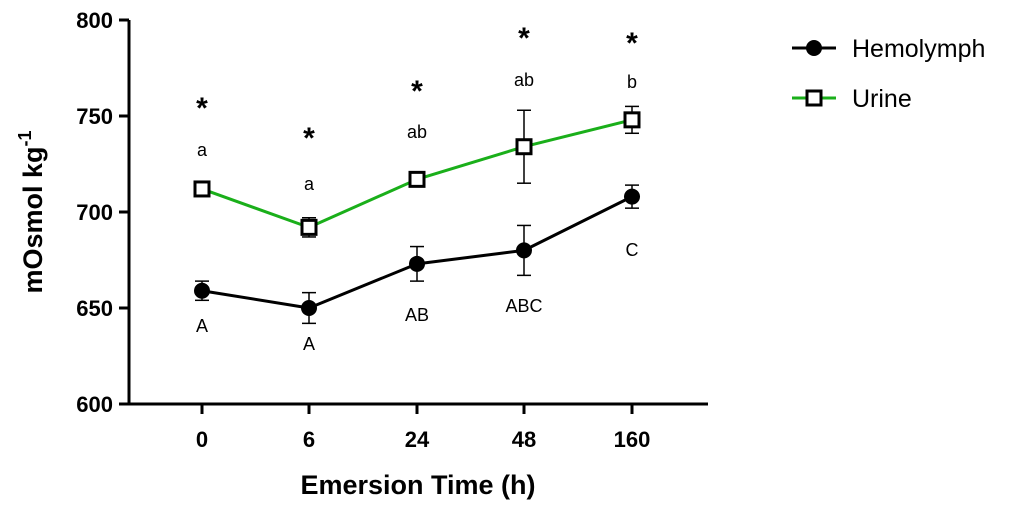 This screenshot has height=506, width=1023. What do you see at coordinates (632, 250) in the screenshot?
I see `hemolymph-group-letter: C` at bounding box center [632, 250].